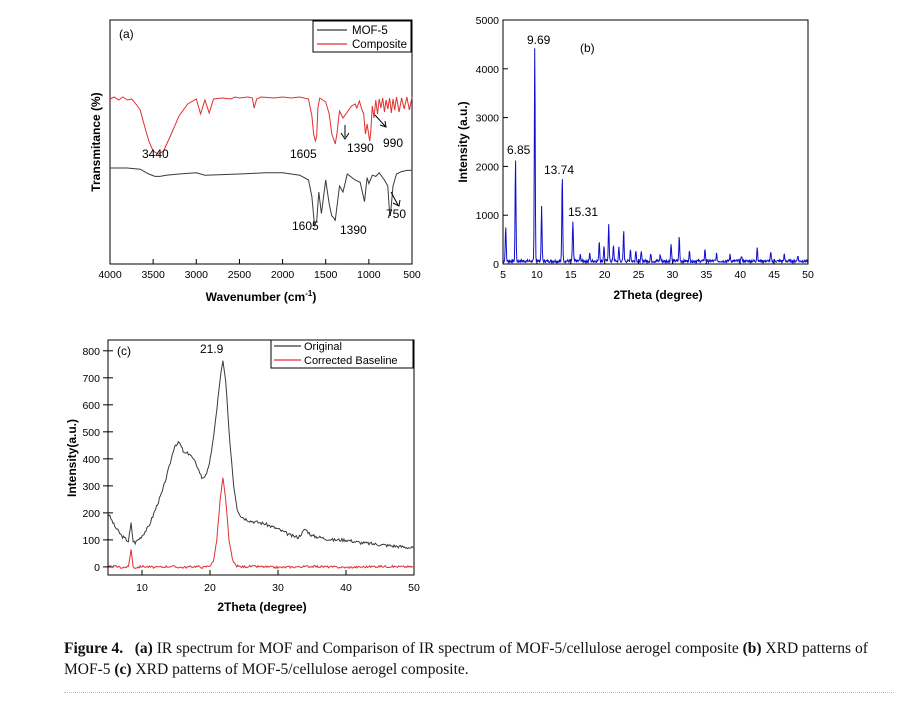  What do you see at coordinates (414, 588) in the screenshot?
I see `panel-c-xtick-label: 50` at bounding box center [414, 588].